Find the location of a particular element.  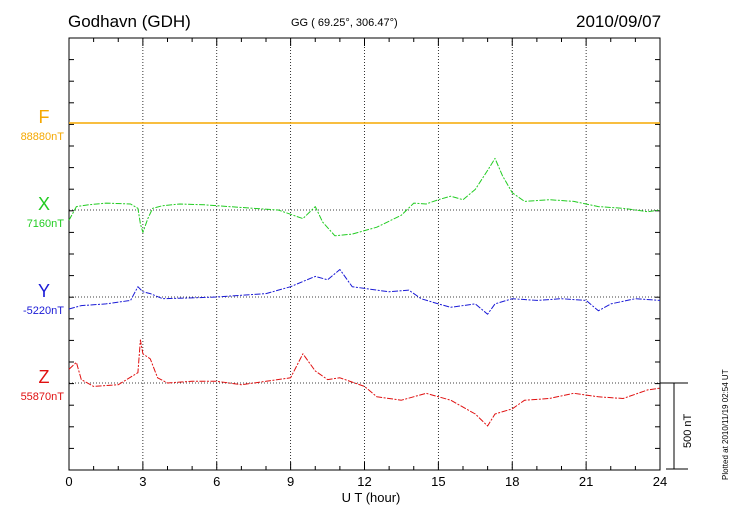

x-axis-label: U T (hour) is located at coordinates (371, 497).